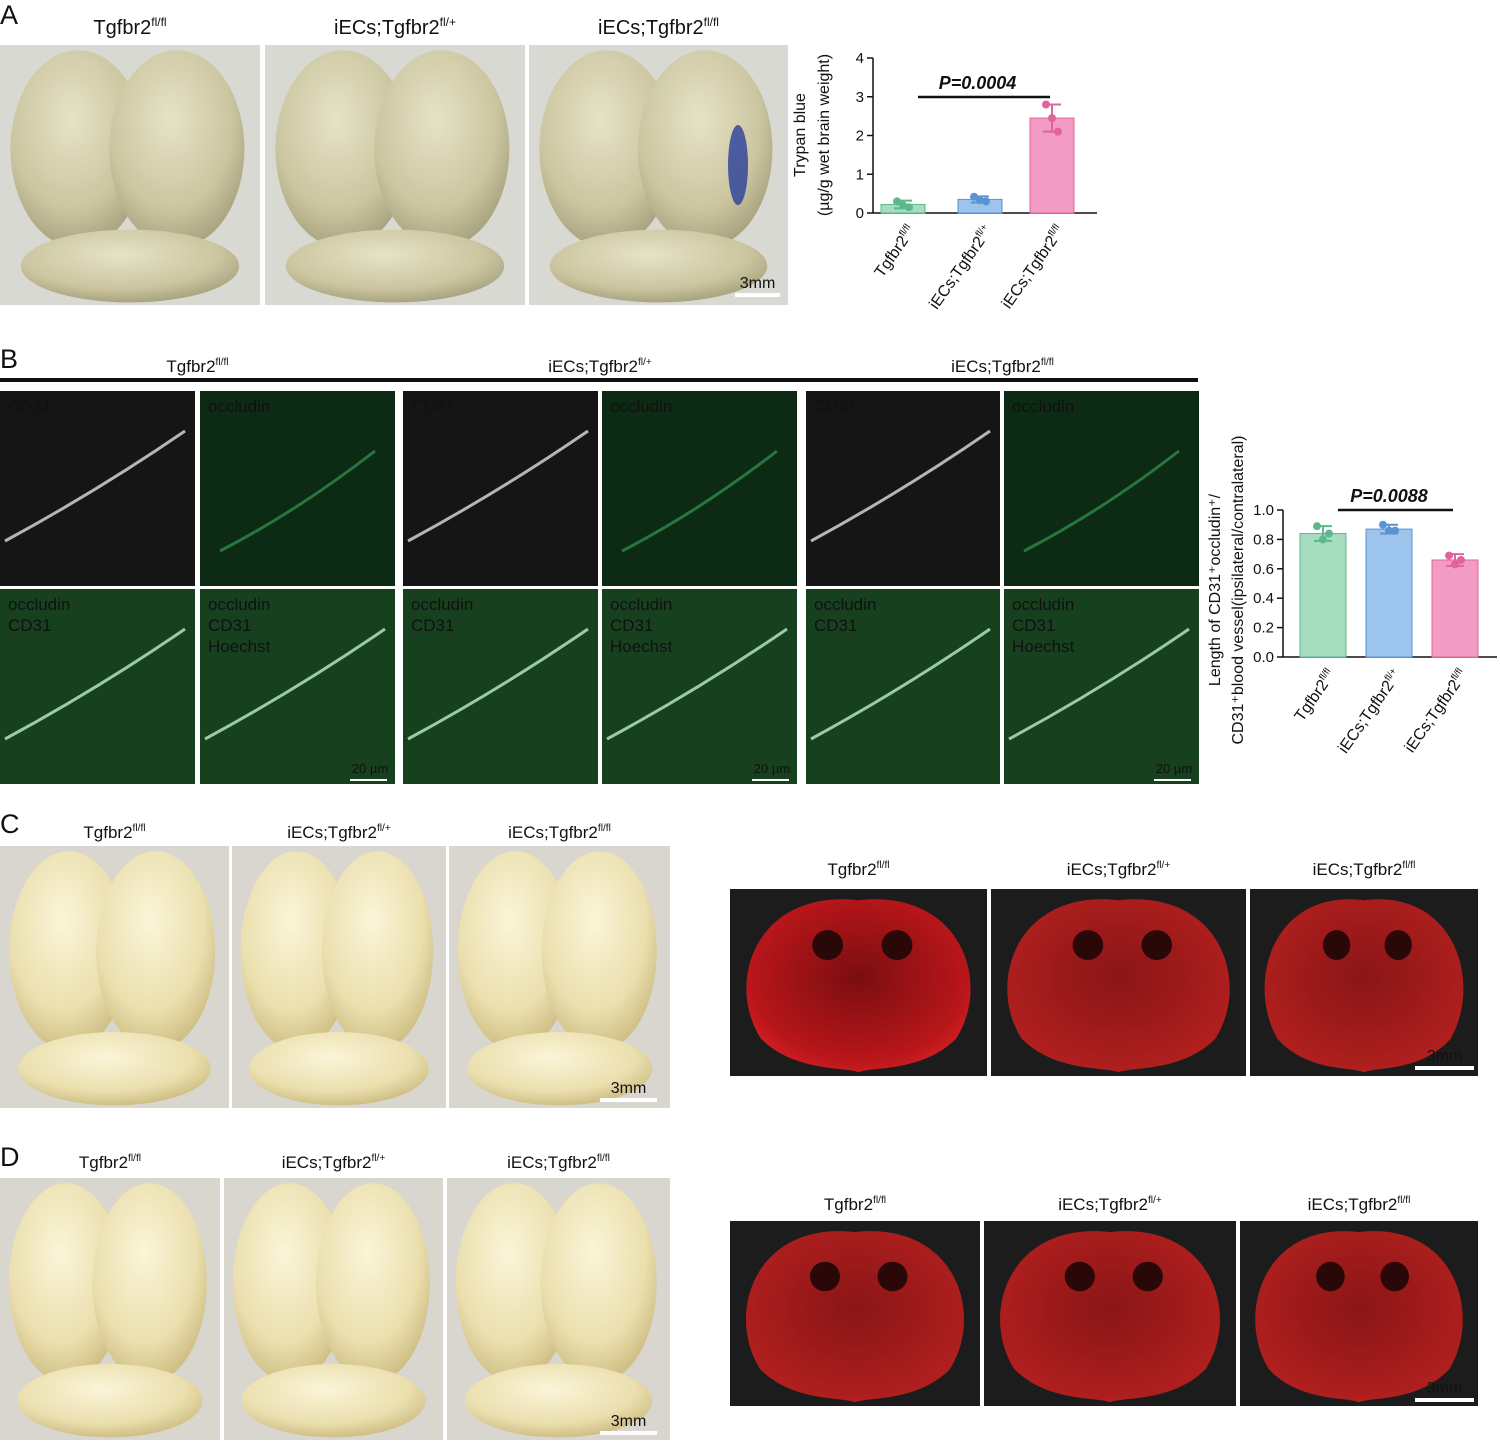  I want to click on y-axis-label: Length of CD31⁺occludin⁺/, so click(1215, 589).